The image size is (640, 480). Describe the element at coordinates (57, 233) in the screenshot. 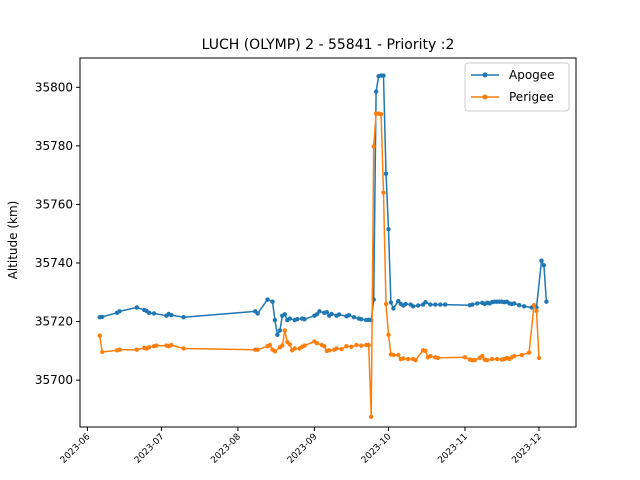

I see `y-axis: 35700 35720 35740 35760 35780 35800` at that location.